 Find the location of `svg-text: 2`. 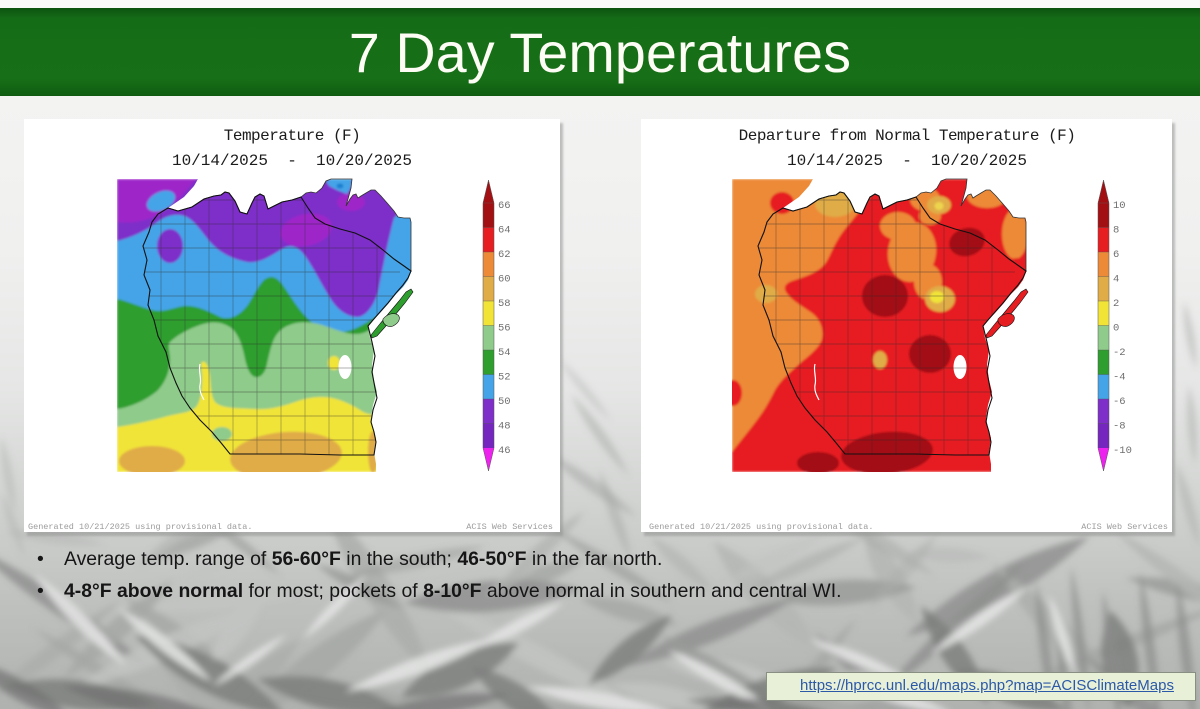

svg-text: 2 is located at coordinates (1116, 304).